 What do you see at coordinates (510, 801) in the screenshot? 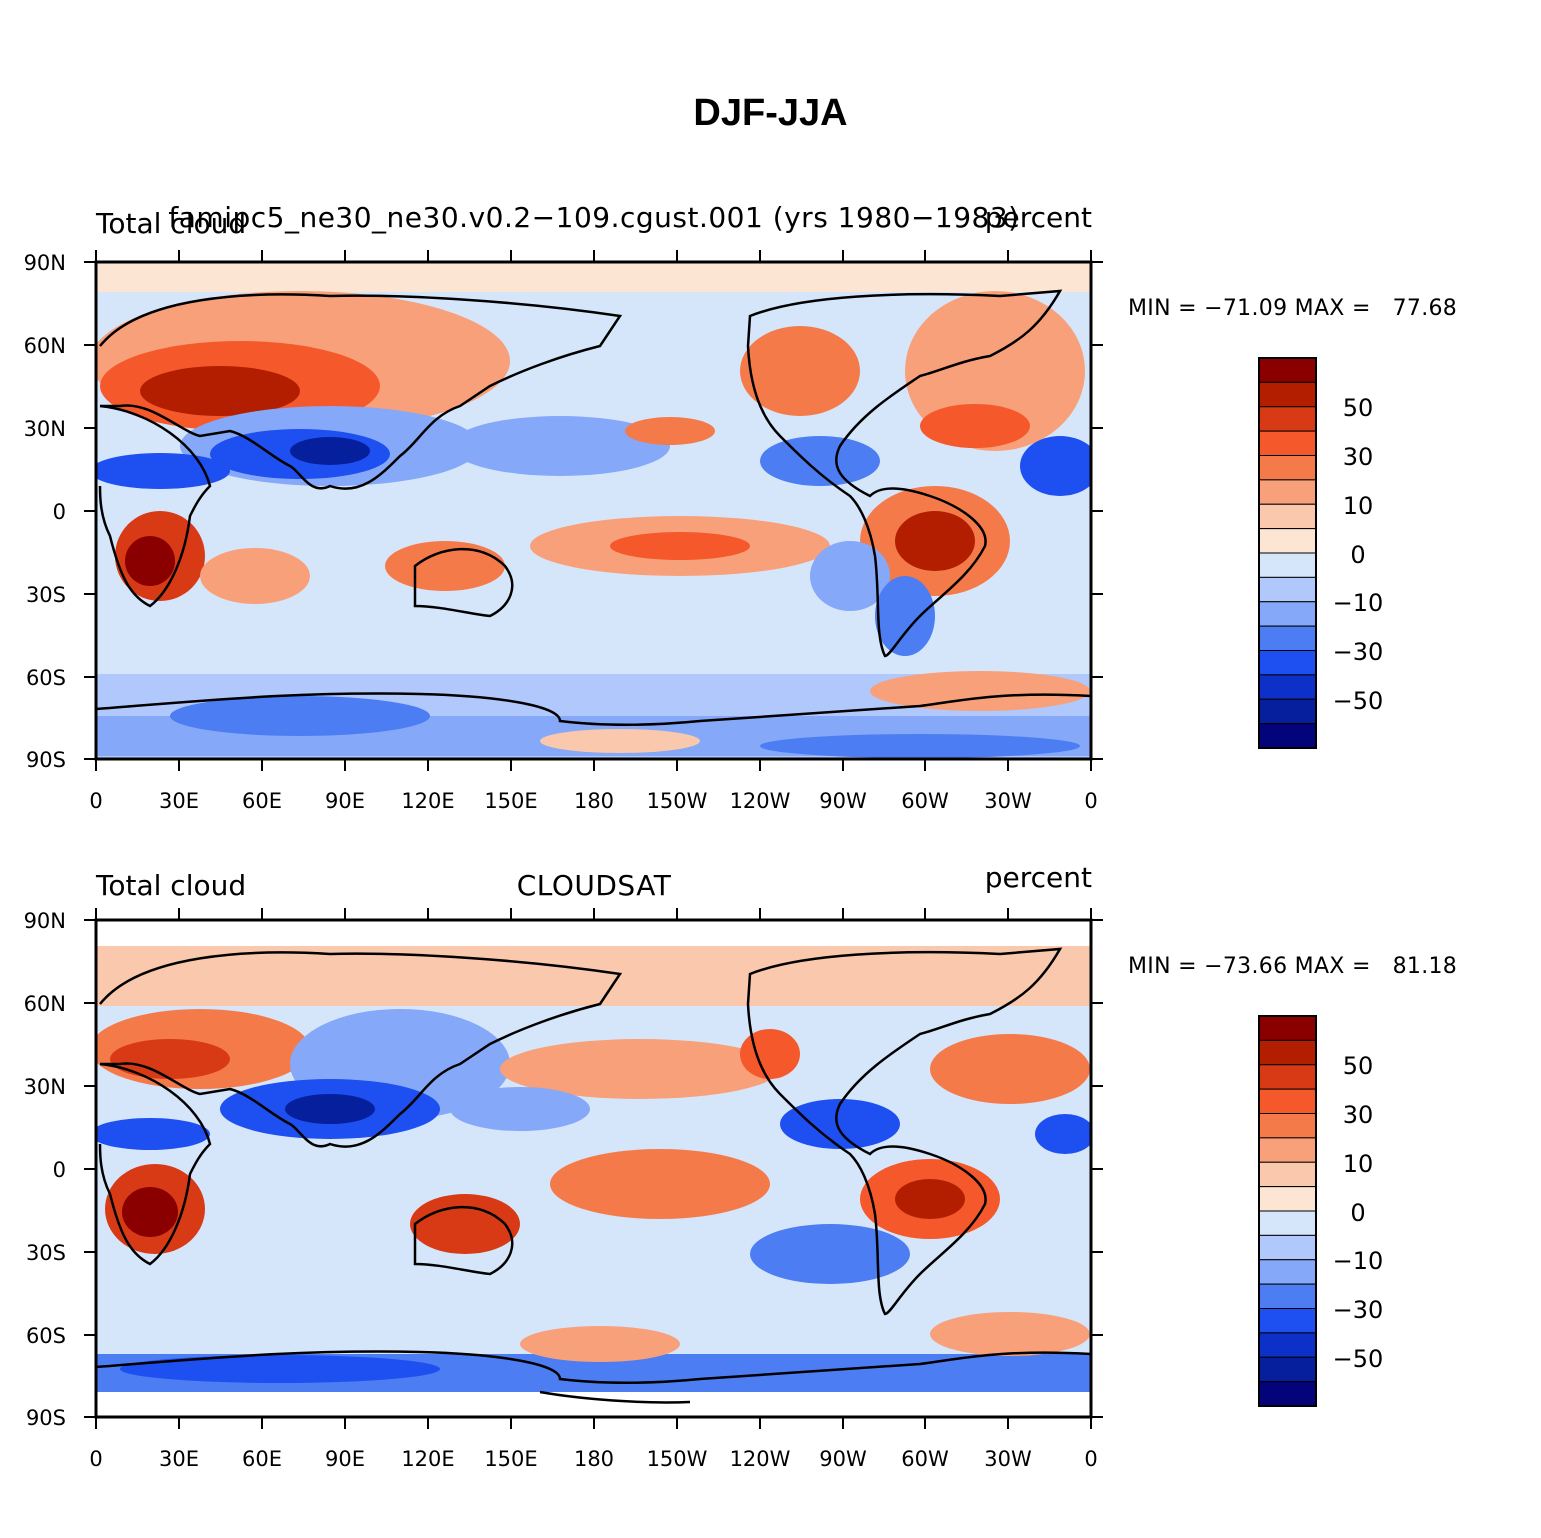
I see `lon-label: 150E` at bounding box center [510, 801].